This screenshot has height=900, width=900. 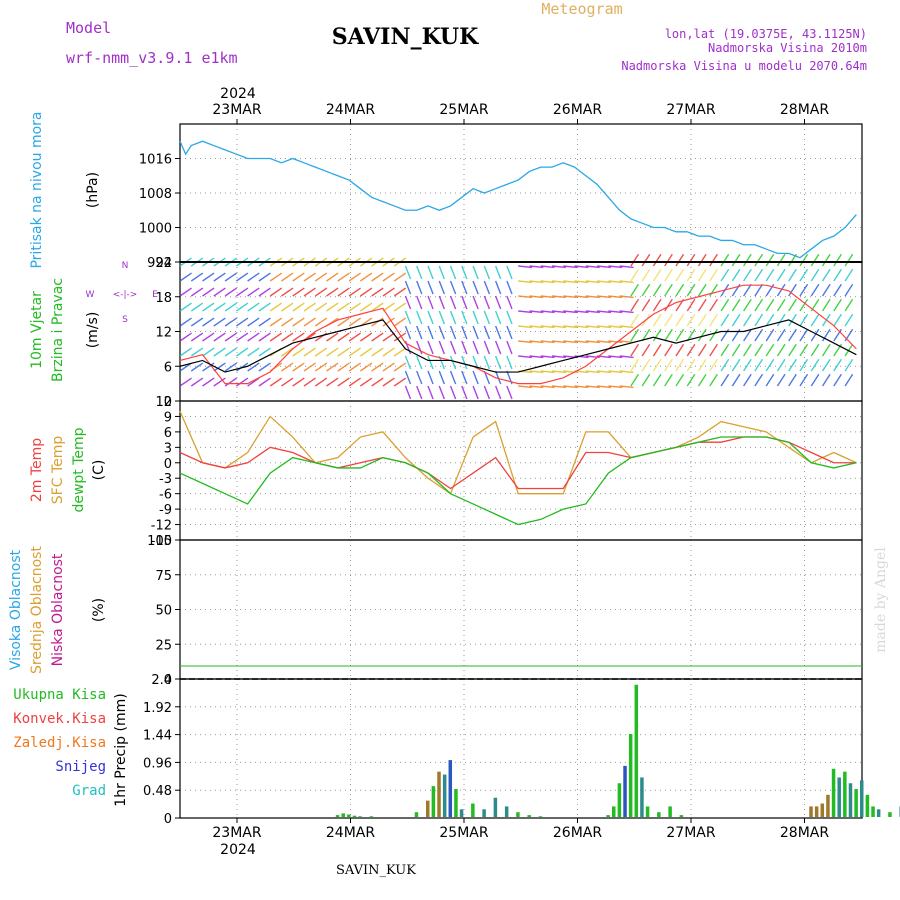 I want to click on compass-arrows: <-|->, so click(x=125, y=295).